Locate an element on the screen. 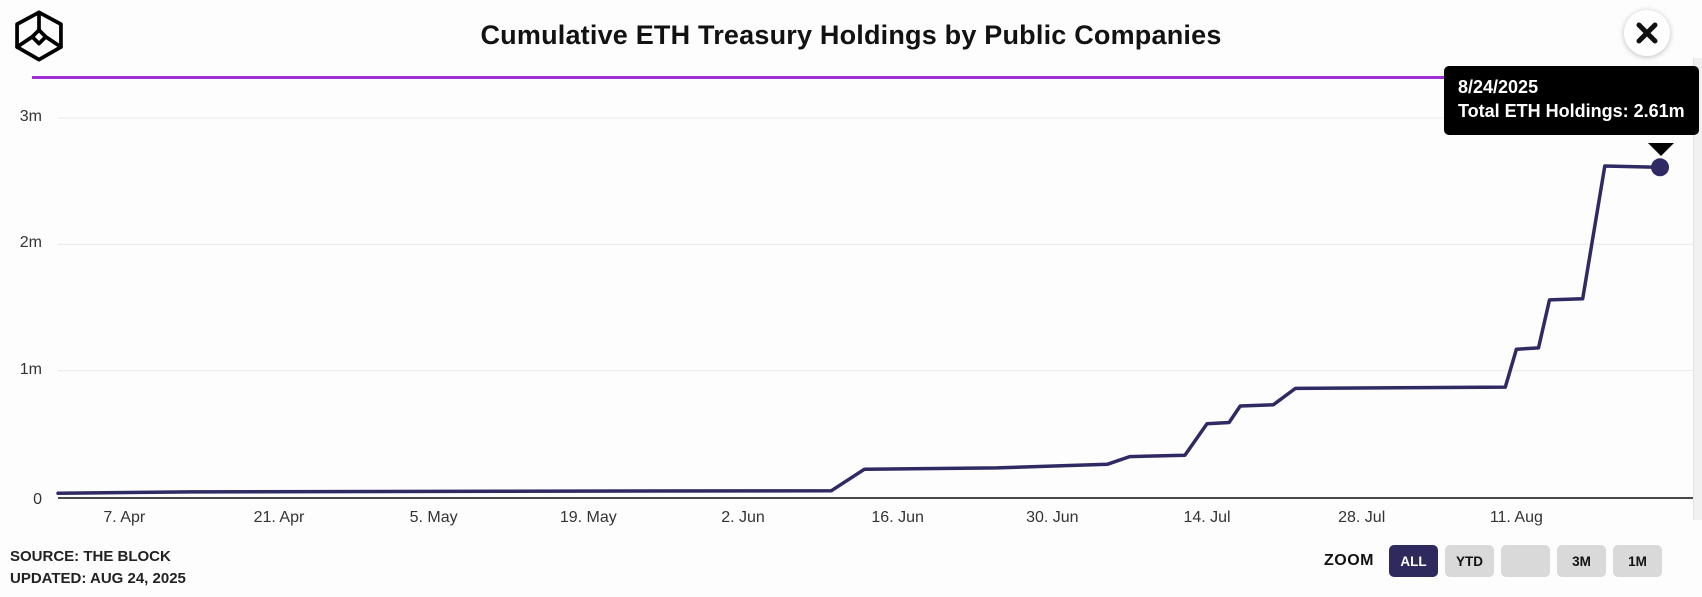 This screenshot has width=1702, height=597. the-block-logo is located at coordinates (39, 36).